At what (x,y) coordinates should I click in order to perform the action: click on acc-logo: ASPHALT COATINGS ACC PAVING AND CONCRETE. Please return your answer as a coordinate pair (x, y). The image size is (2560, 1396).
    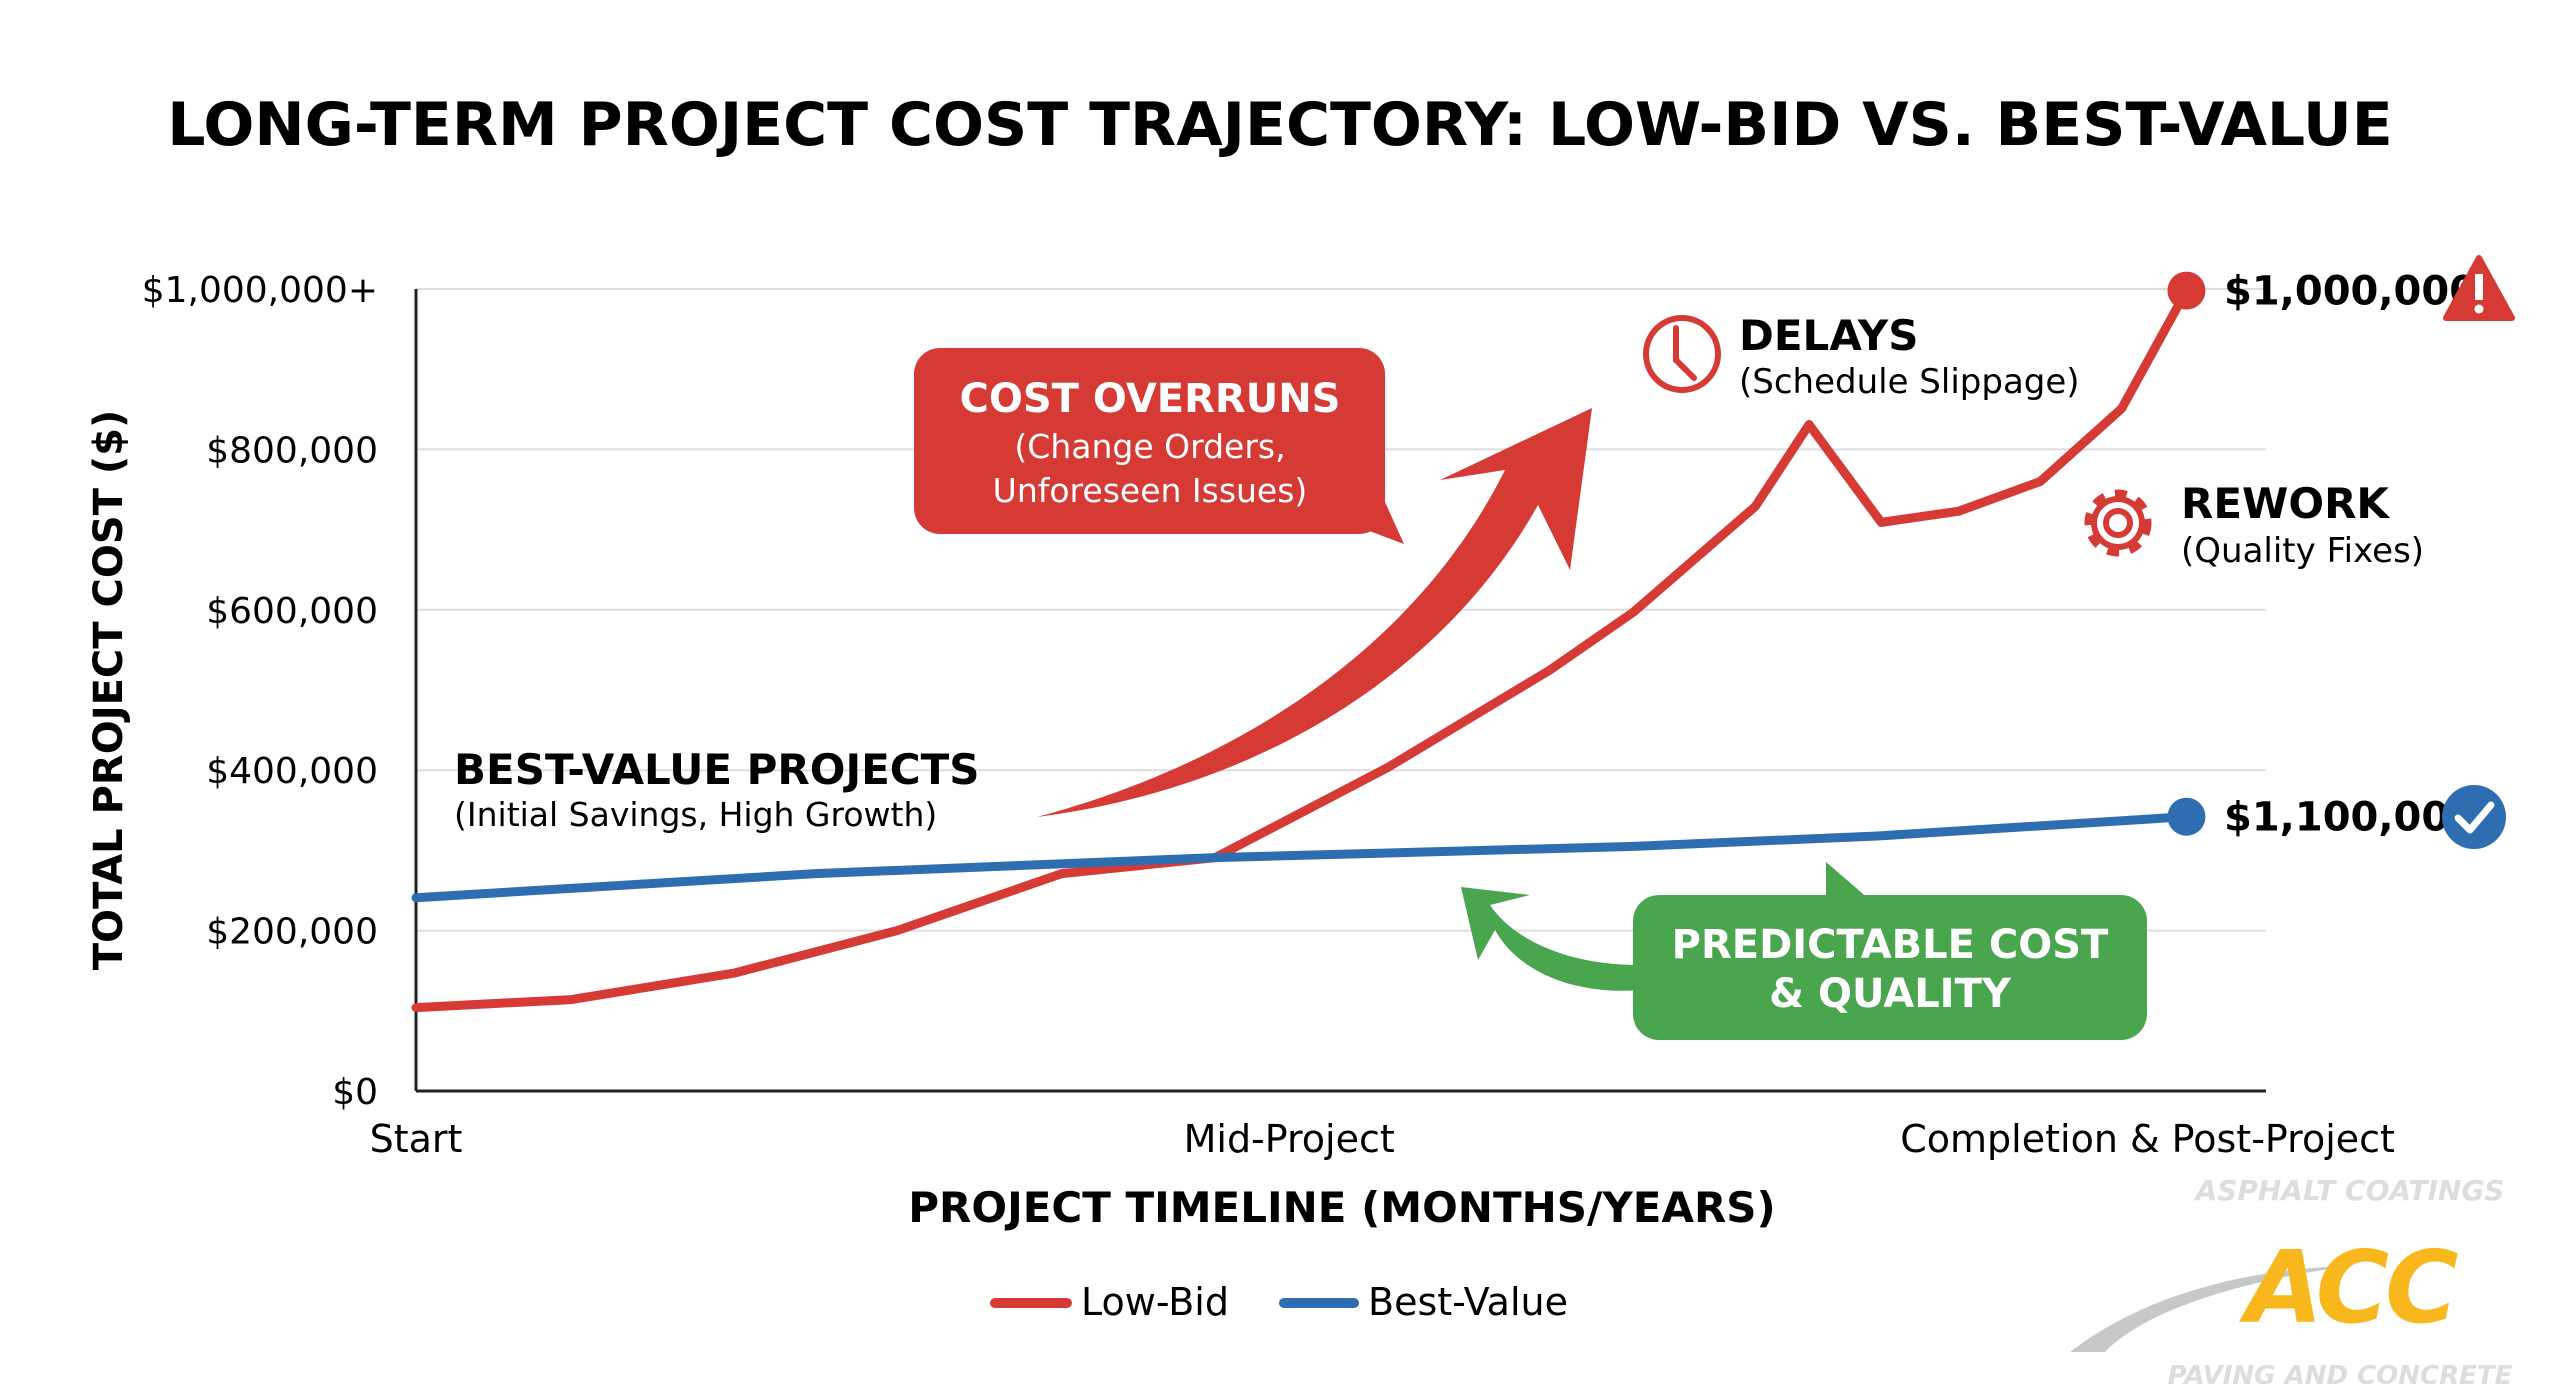
    Looking at the image, I should click on (2291, 1282).